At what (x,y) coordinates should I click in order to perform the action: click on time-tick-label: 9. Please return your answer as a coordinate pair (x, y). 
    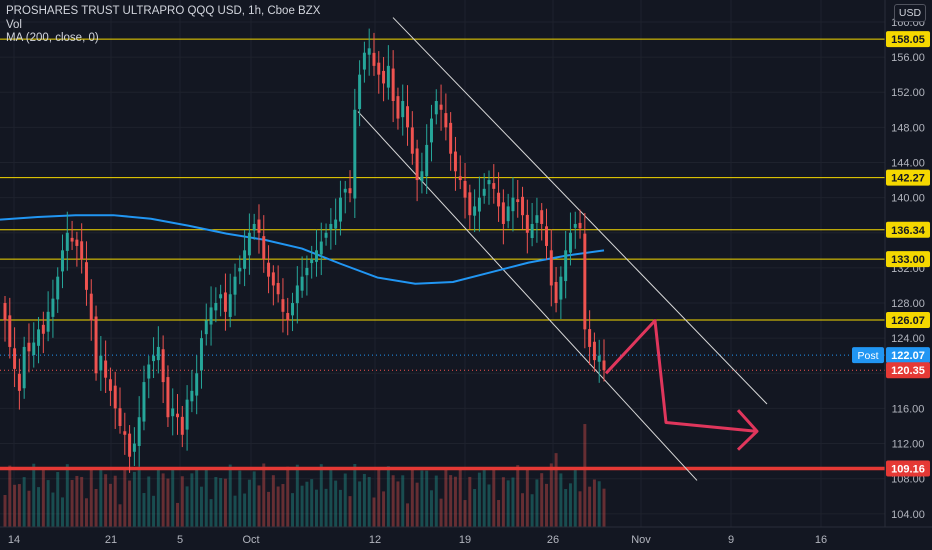
    Looking at the image, I should click on (731, 540).